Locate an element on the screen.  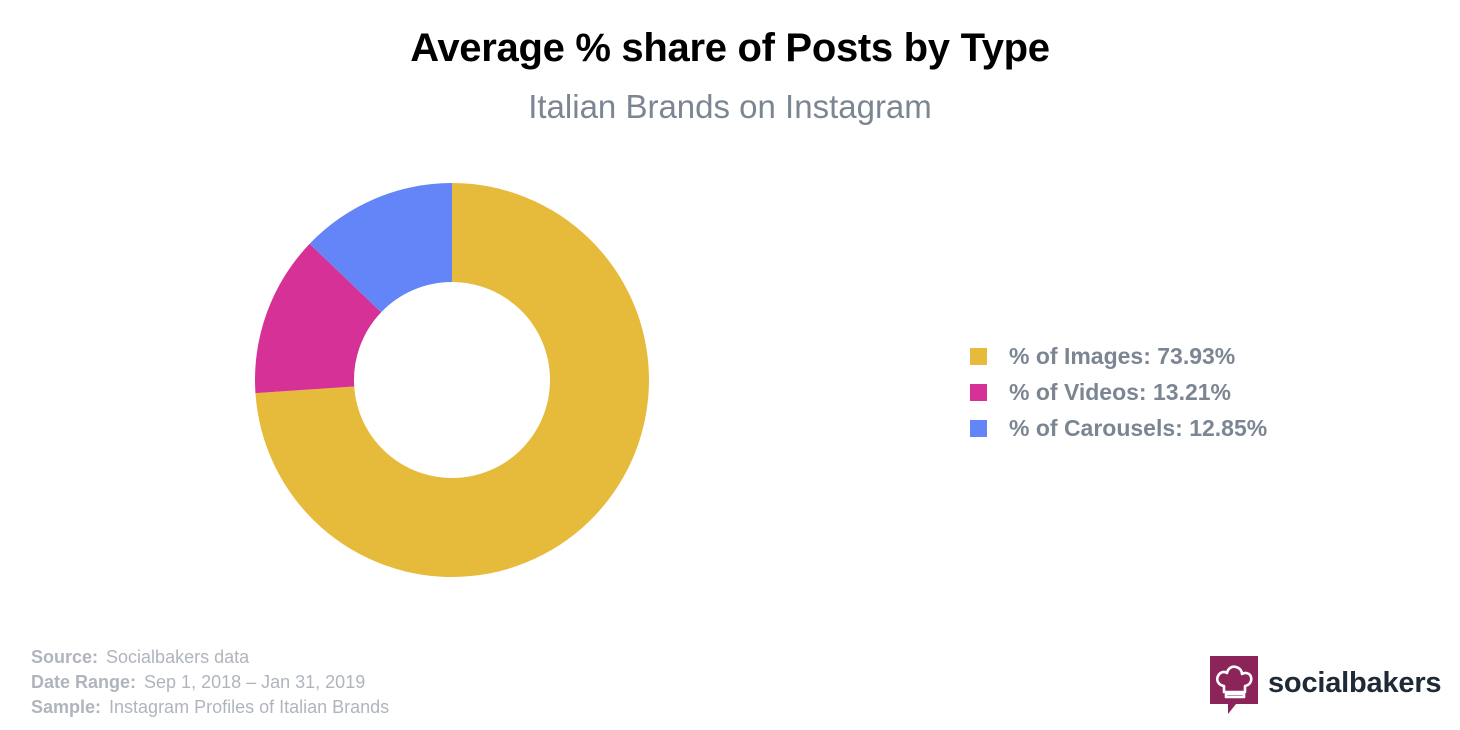
legend-label: % of Videos: 13.21% is located at coordinates (1120, 391).